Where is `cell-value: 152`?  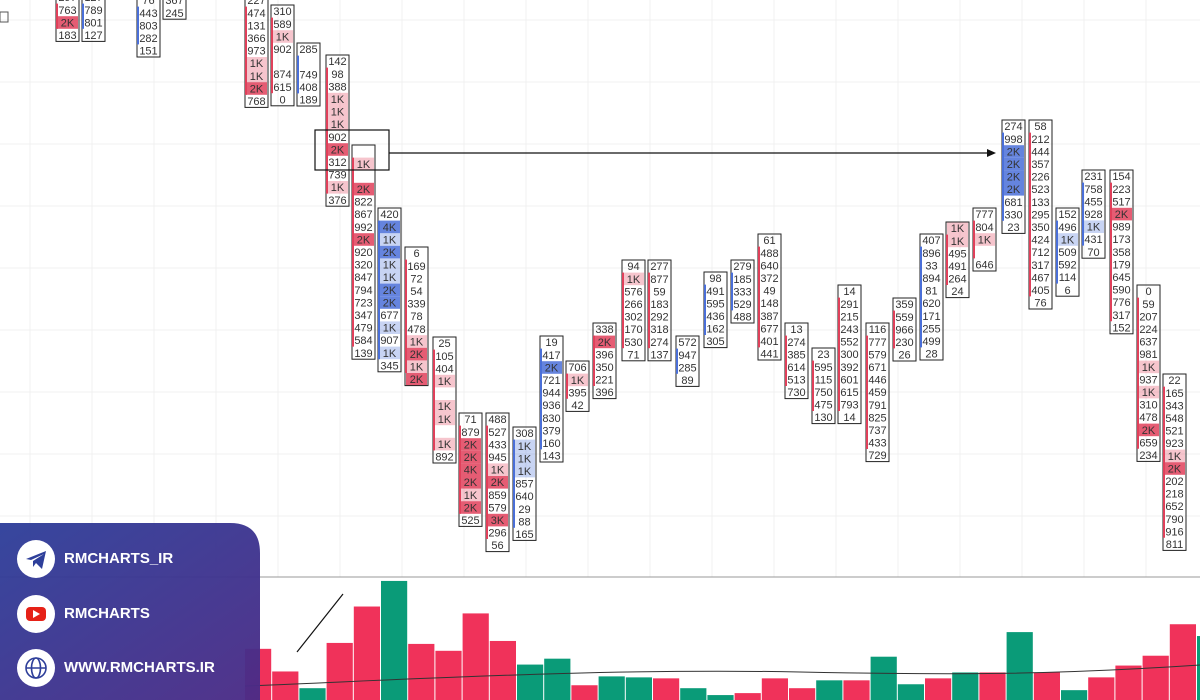
cell-value: 152 is located at coordinates (1067, 215).